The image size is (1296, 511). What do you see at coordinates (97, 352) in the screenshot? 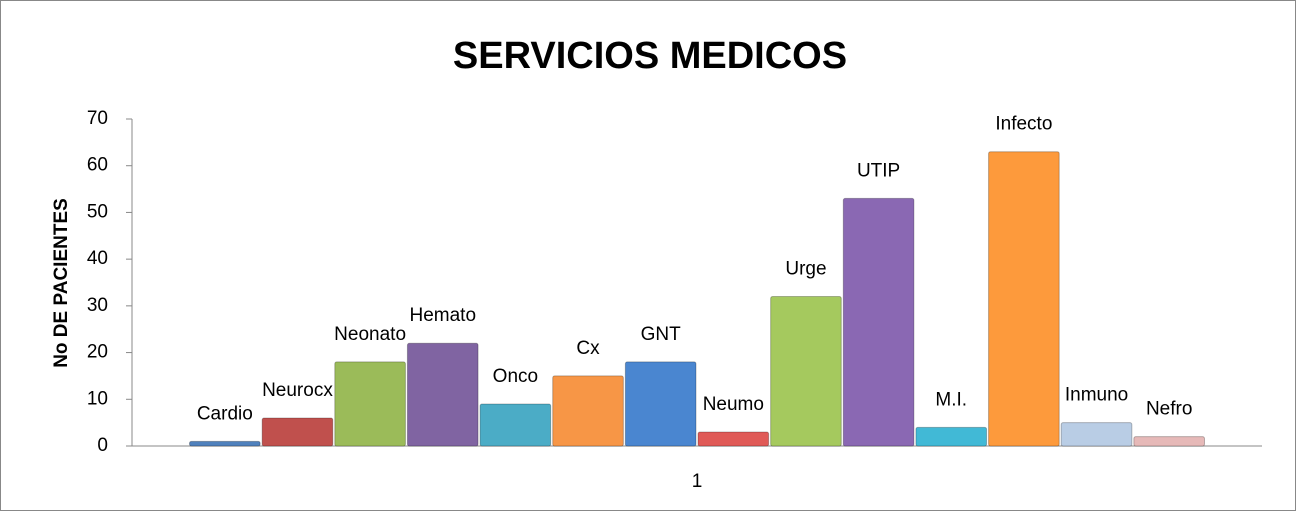
I see `y-tick-label: 20` at bounding box center [97, 352].